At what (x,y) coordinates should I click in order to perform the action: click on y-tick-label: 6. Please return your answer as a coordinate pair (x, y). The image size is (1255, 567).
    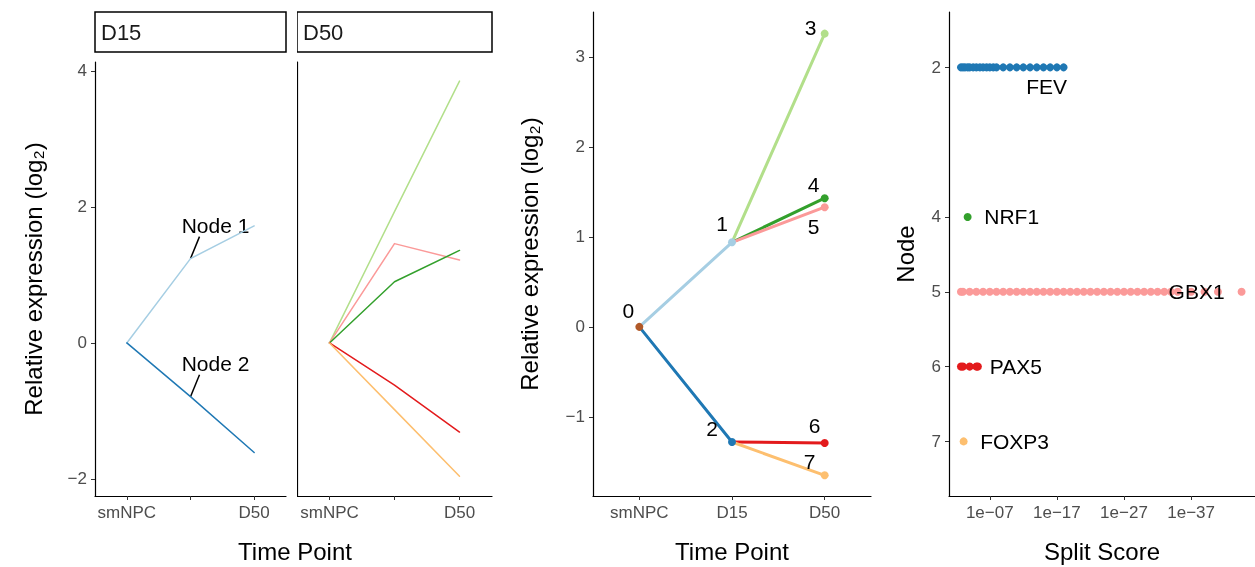
    Looking at the image, I should click on (936, 367).